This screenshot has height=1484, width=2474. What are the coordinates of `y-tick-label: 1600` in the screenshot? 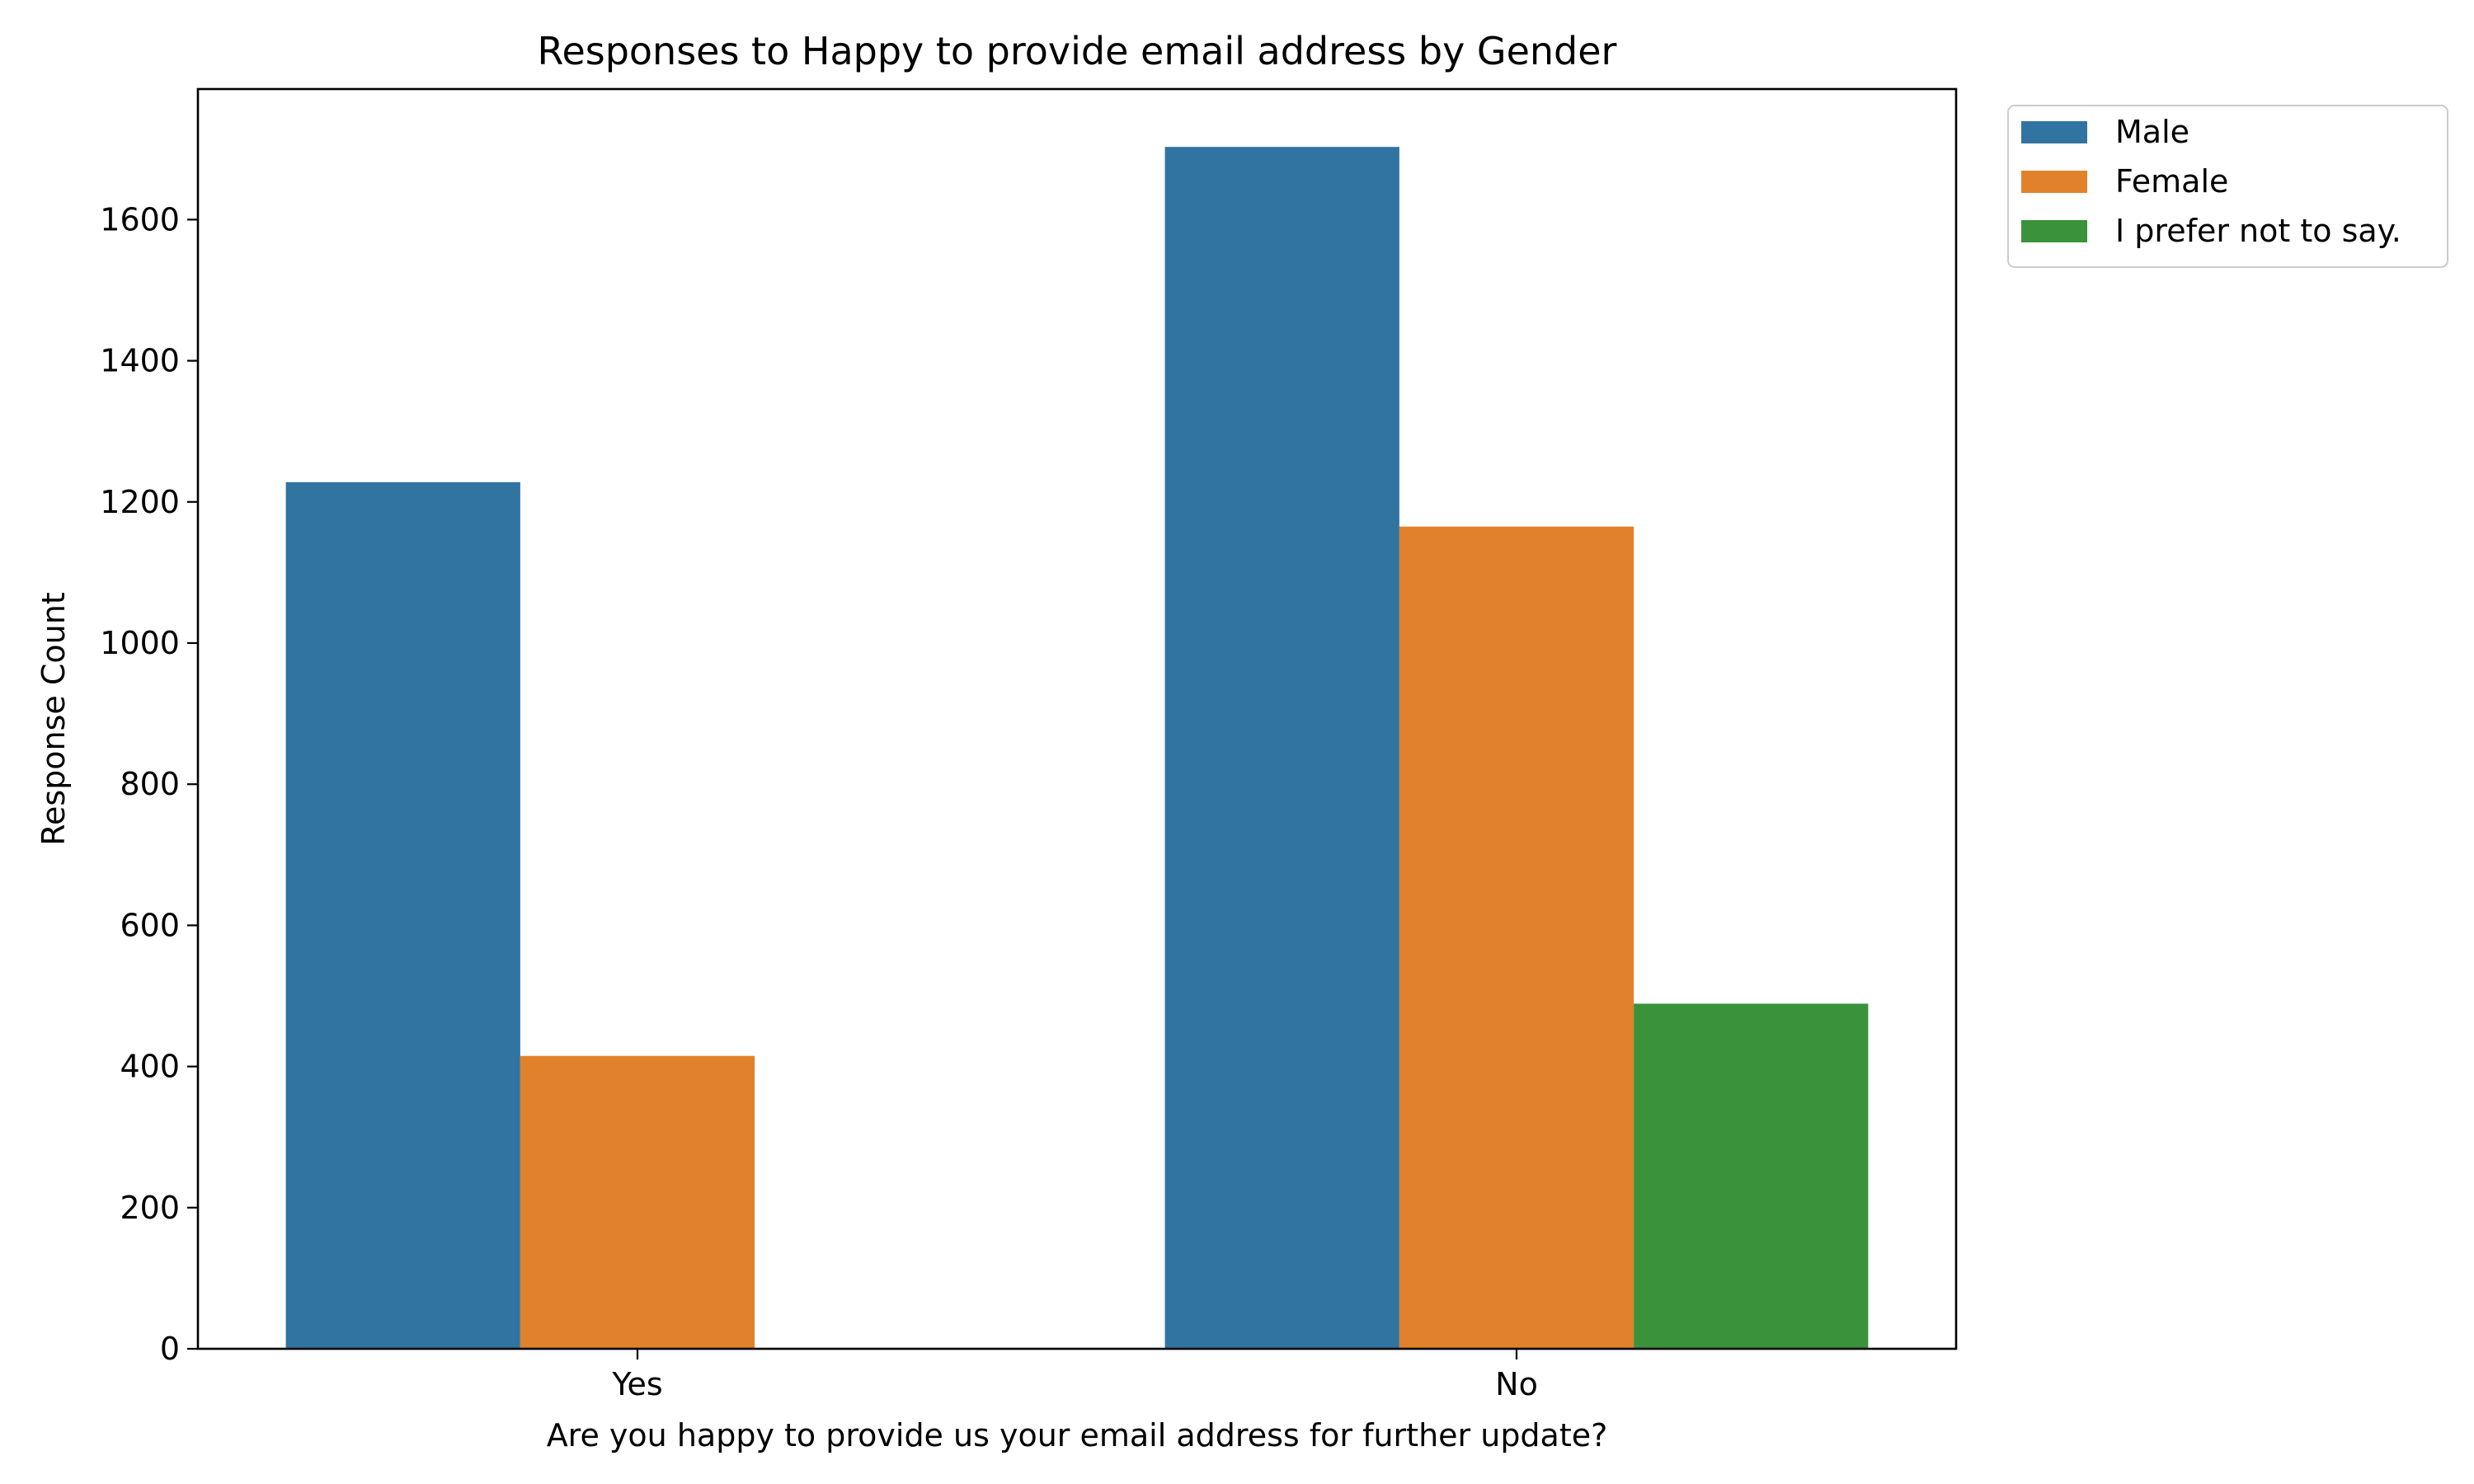 It's located at (140, 219).